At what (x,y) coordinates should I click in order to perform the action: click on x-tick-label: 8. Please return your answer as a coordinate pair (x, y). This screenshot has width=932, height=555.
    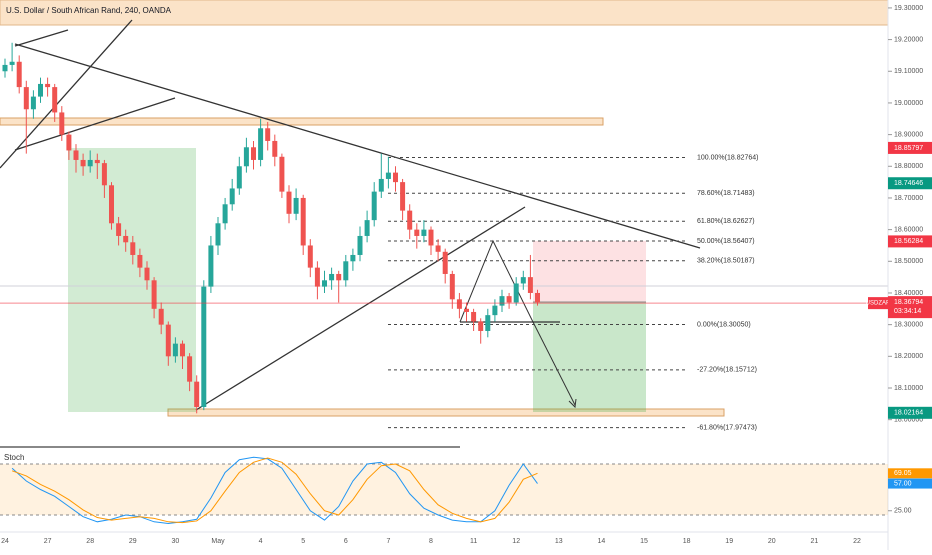
    Looking at the image, I should click on (431, 541).